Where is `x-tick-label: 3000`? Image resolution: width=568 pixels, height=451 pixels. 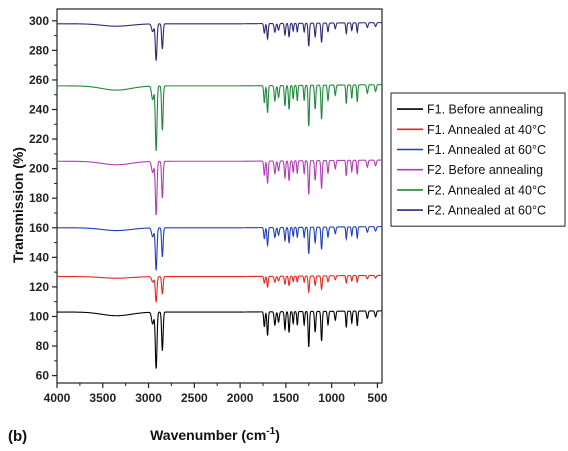
x-tick-label: 3000 is located at coordinates (148, 398).